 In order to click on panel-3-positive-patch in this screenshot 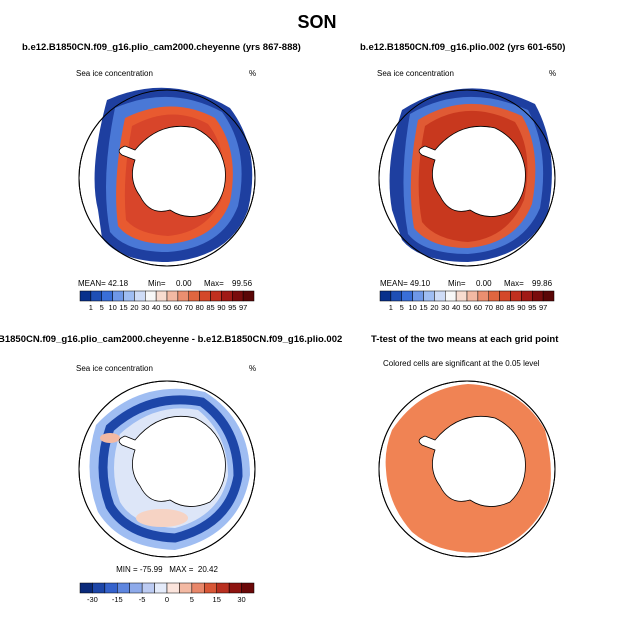, I will do `click(162, 518)`.